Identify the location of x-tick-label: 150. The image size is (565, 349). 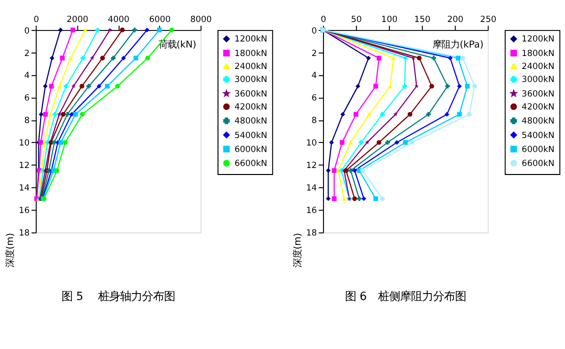
(422, 19).